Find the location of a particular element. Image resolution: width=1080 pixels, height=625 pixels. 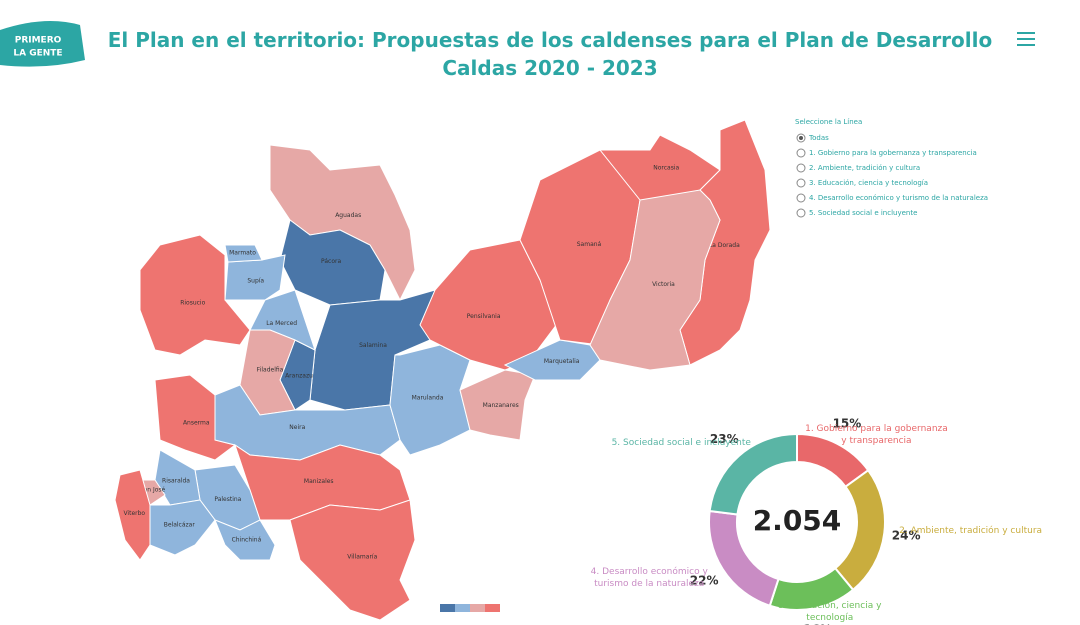

radio-dot is located at coordinates (801, 138).